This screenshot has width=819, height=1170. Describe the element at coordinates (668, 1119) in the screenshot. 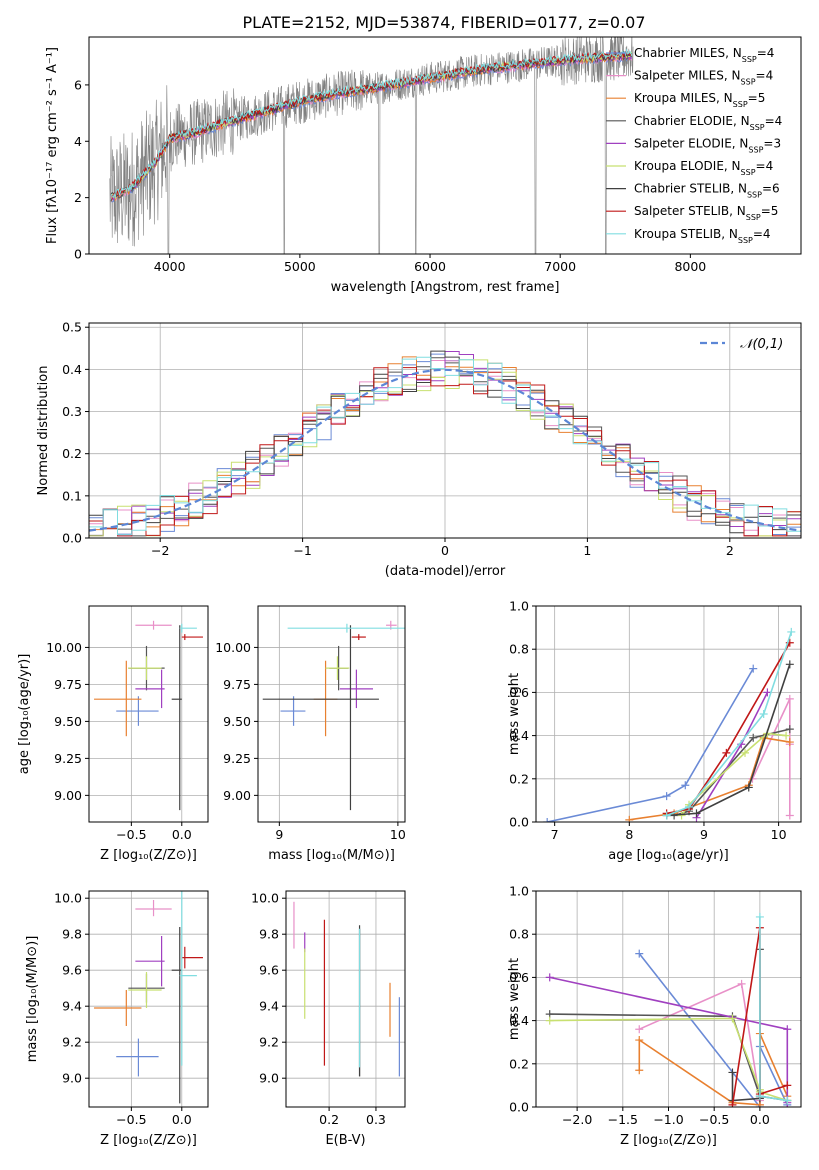

I see `x-tick-label: −1.0` at that location.